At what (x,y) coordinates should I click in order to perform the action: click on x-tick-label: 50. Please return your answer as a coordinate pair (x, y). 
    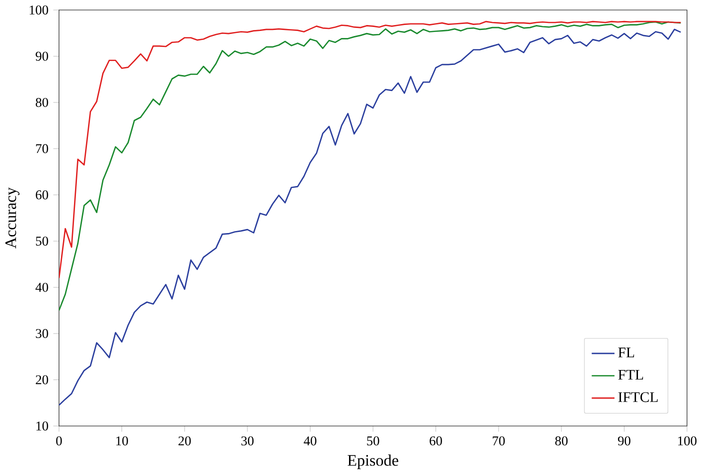
    Looking at the image, I should click on (373, 441).